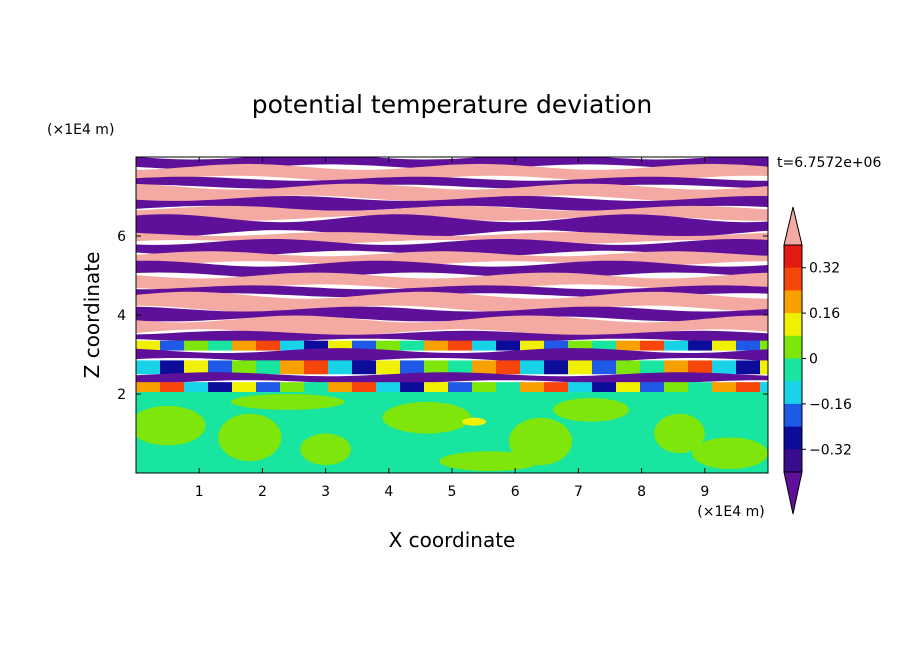  Describe the element at coordinates (817, 360) in the screenshot. I see `colorbar: 0.32 0.16 0 −0.16 −0.32` at that location.